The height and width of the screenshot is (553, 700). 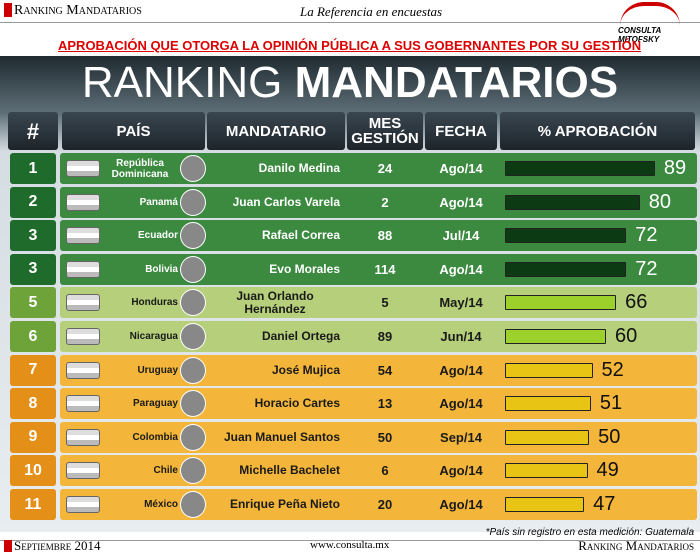 What do you see at coordinates (611, 403) in the screenshot?
I see `approval-label: 51` at bounding box center [611, 403].